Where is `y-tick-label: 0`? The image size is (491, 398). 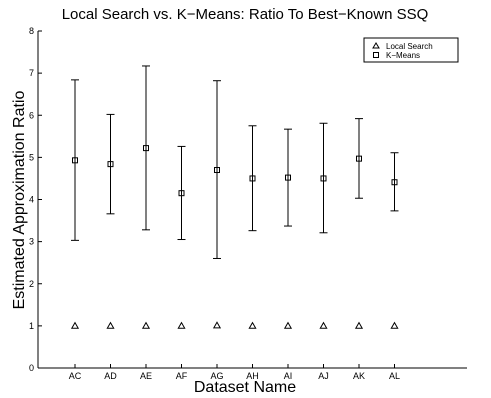 y-tick-label: 0 is located at coordinates (31, 368).